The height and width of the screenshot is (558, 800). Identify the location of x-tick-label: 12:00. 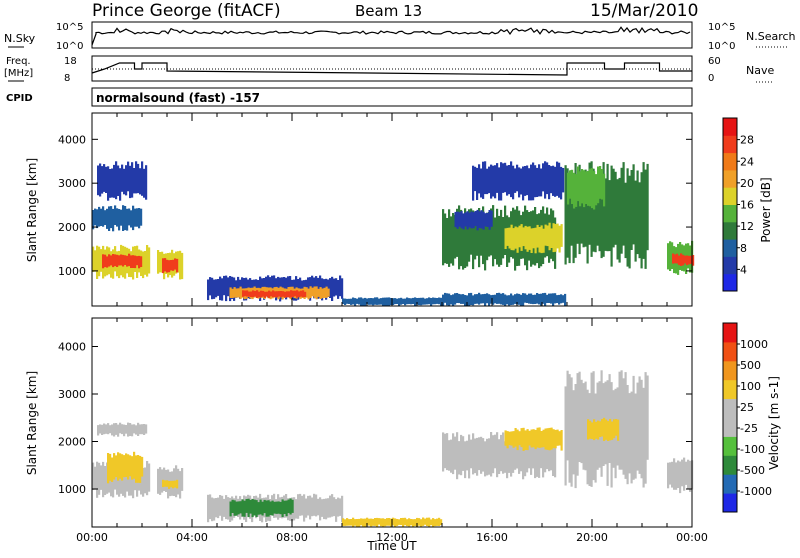
(392, 537).